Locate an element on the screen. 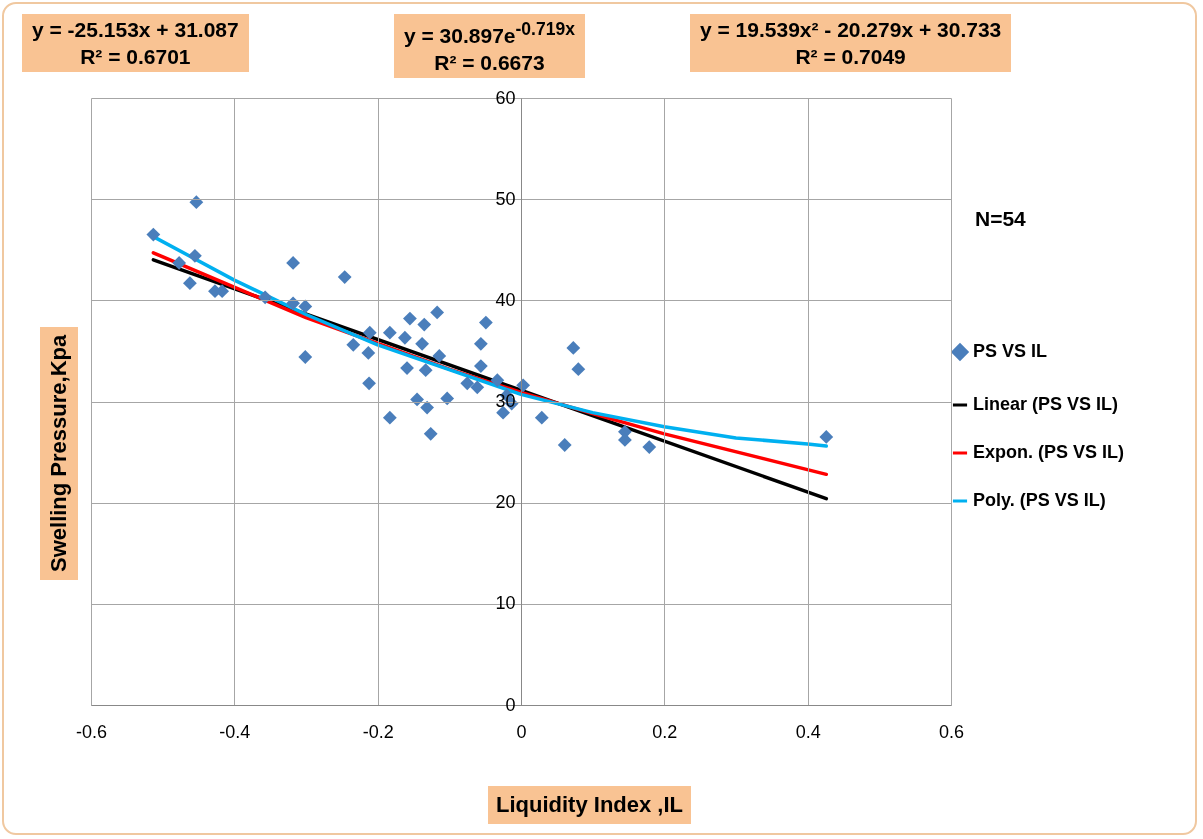 This screenshot has width=1203, height=839. x-tick-label: -0.6 is located at coordinates (91, 731).